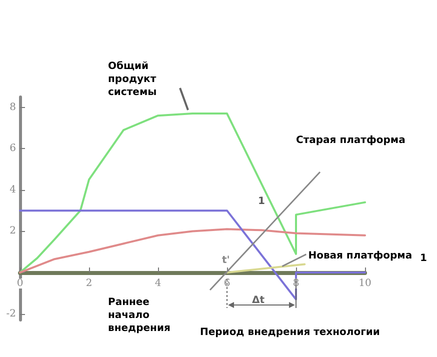 This screenshot has height=357, width=437. Describe the element at coordinates (226, 260) in the screenshot. I see `annotation: t'` at that location.